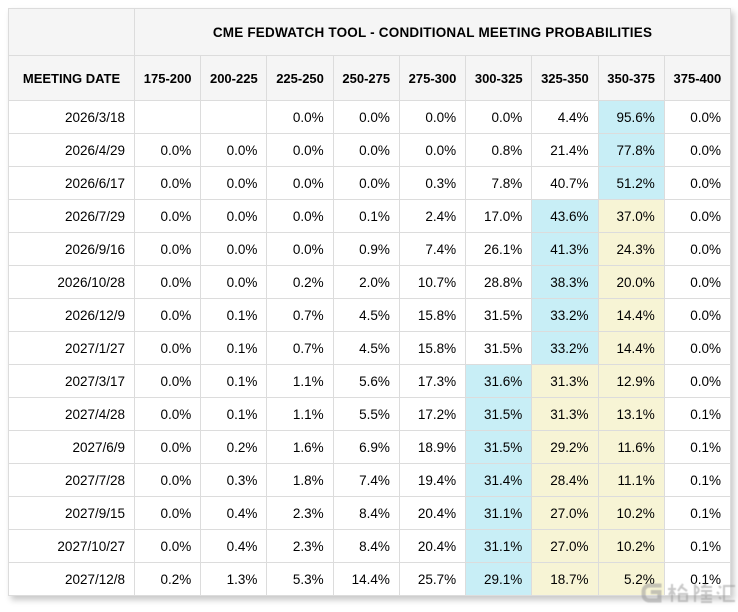 This screenshot has height=612, width=738. What do you see at coordinates (432, 579) in the screenshot?
I see `probability-cell: 25.7%` at bounding box center [432, 579].